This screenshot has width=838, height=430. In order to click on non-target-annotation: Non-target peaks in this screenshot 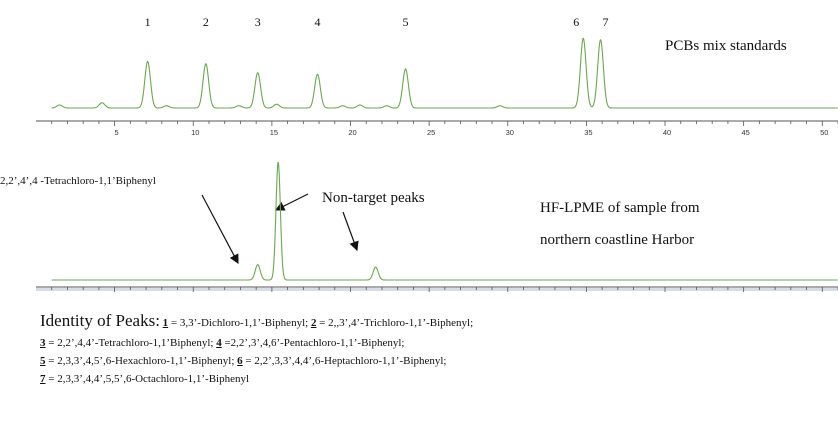, I will do `click(373, 198)`.